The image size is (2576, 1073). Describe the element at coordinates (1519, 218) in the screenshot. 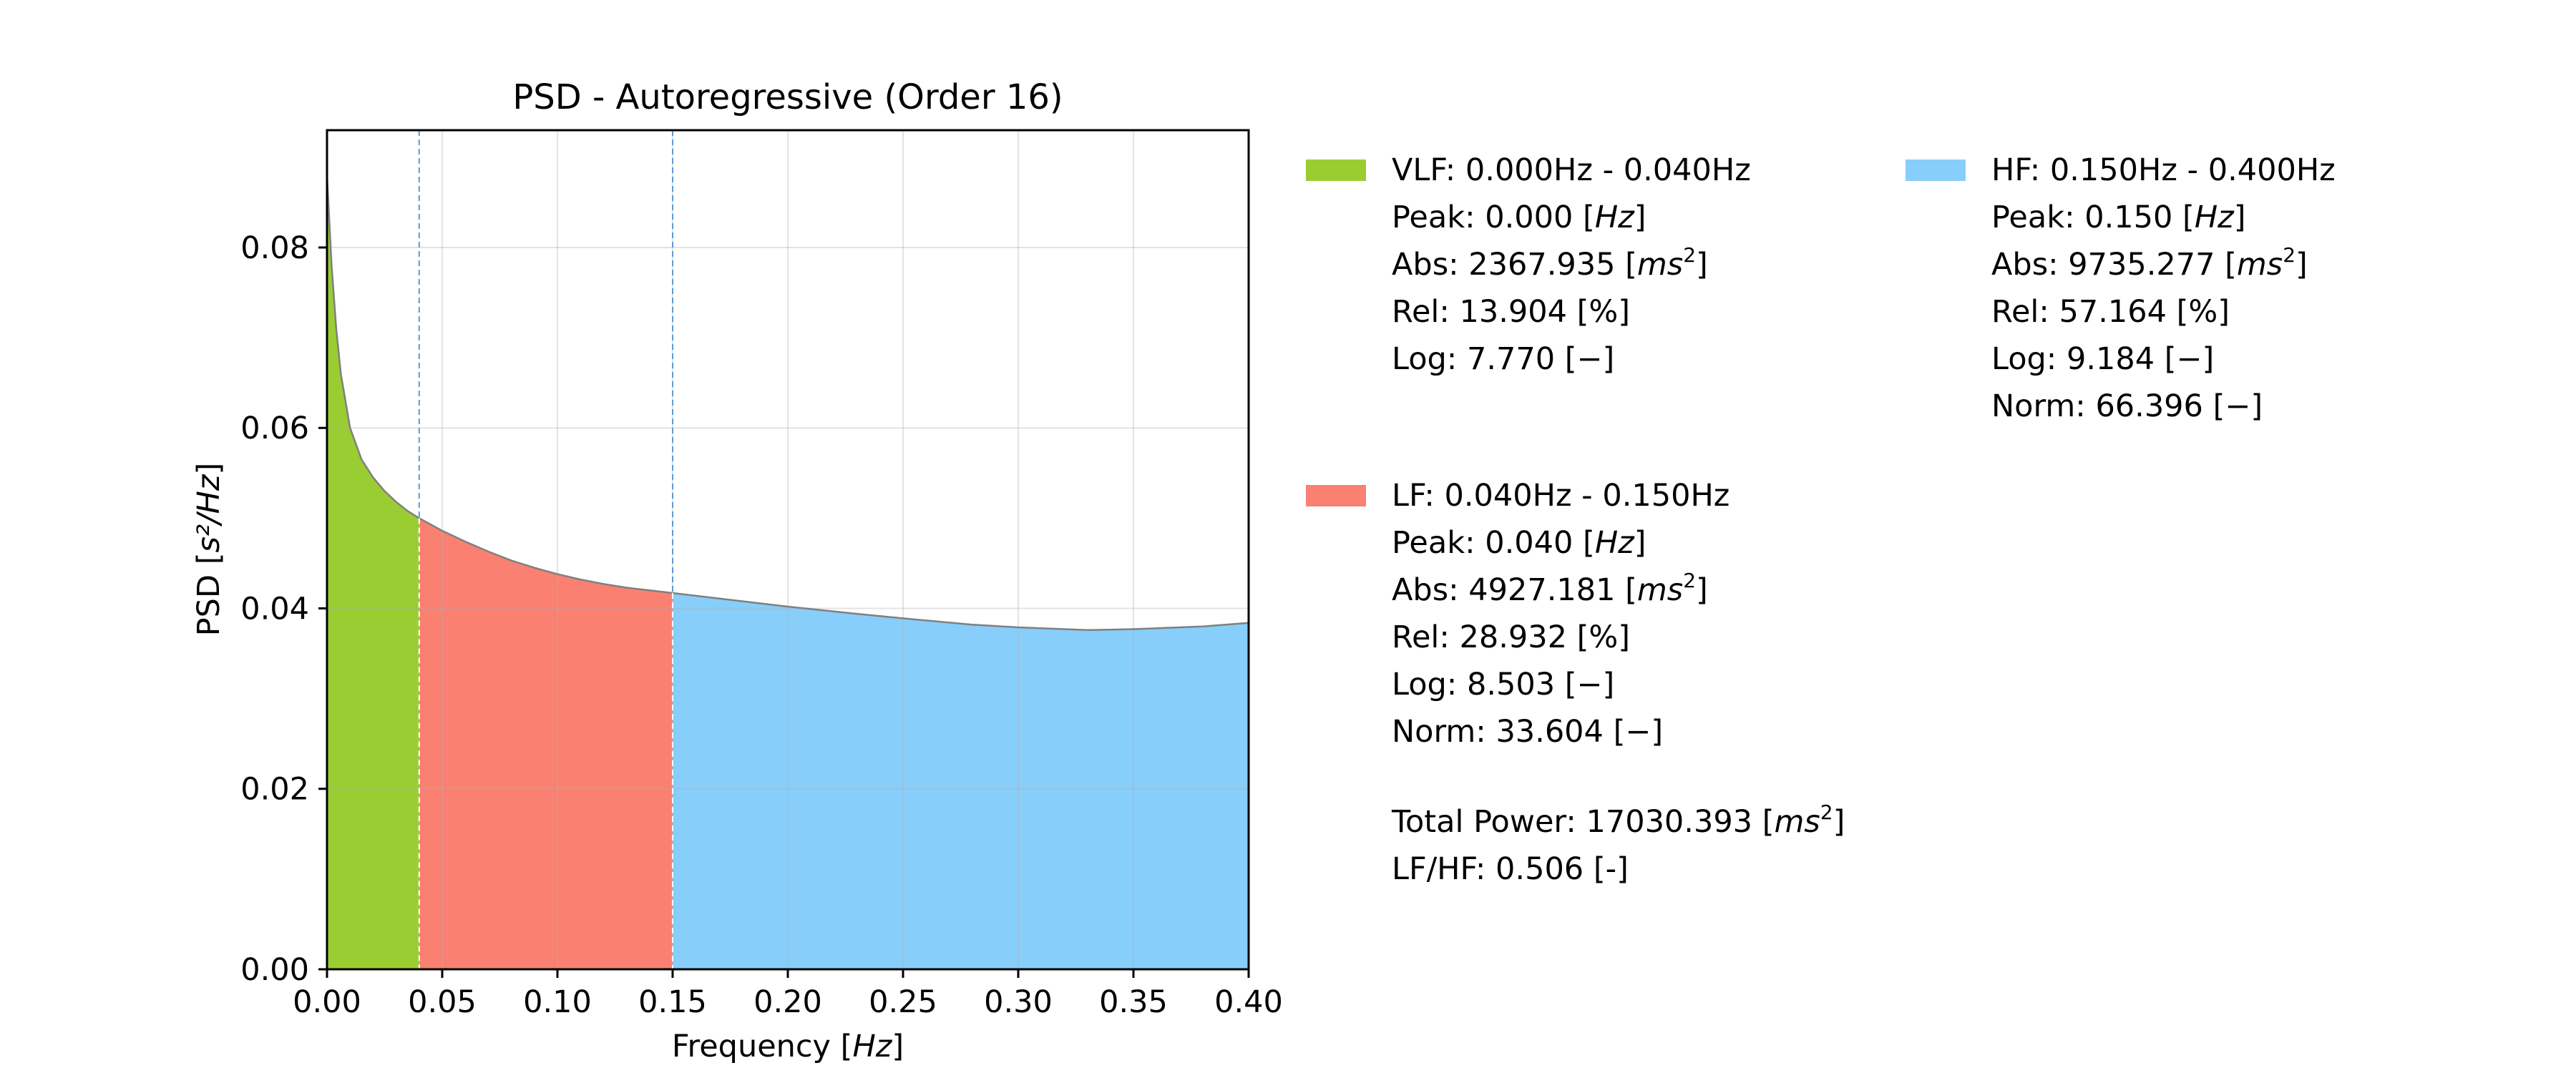

I see `legend-vlf-peak: Peak: 0.000 [Hz]` at that location.